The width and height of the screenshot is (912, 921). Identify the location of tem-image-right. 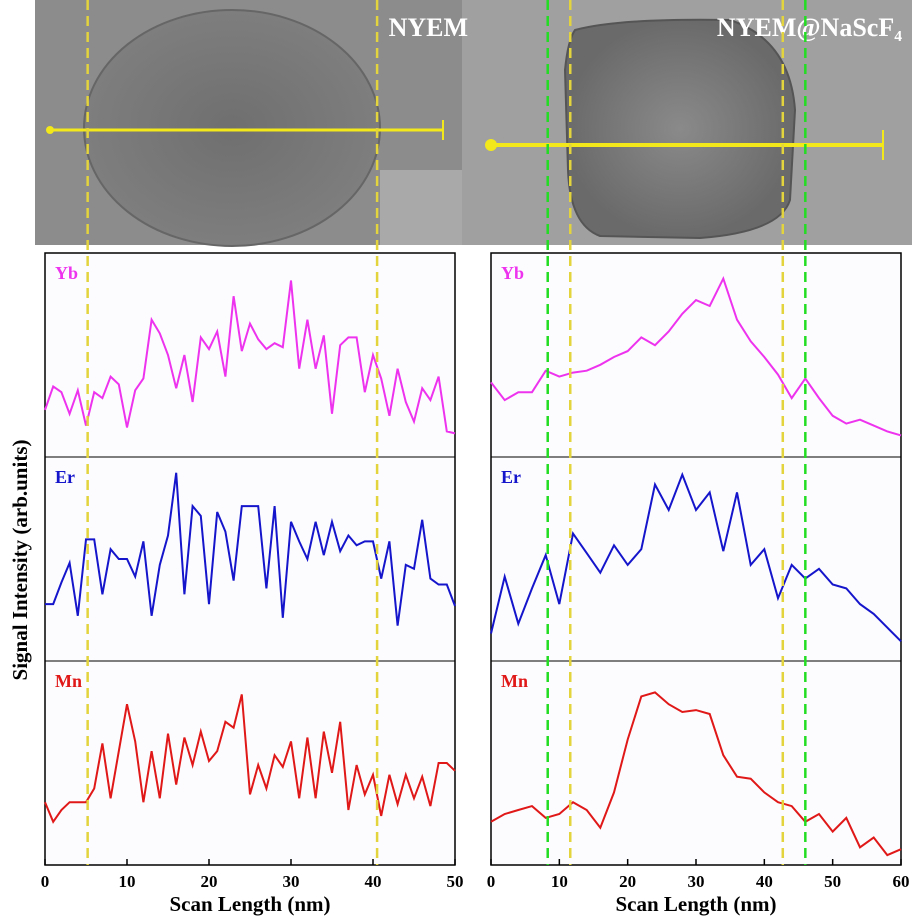
(687, 122).